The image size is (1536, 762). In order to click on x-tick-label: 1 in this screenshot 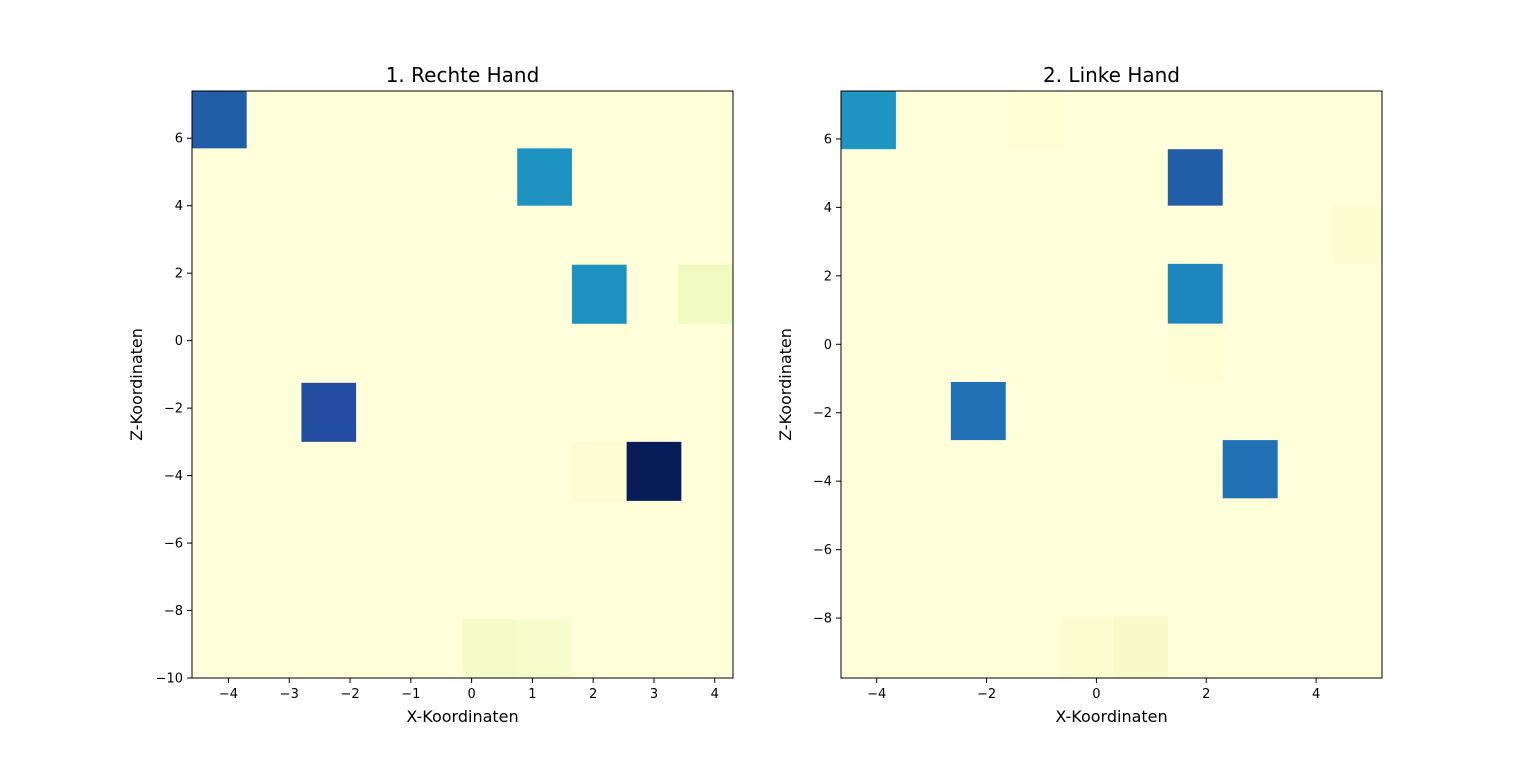, I will do `click(532, 694)`.